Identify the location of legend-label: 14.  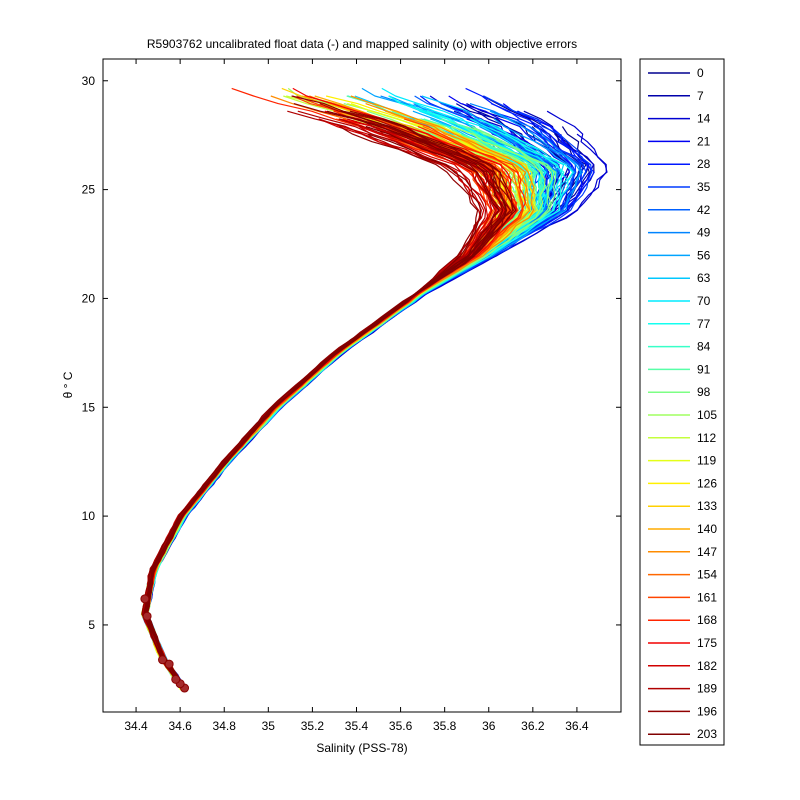
(704, 119).